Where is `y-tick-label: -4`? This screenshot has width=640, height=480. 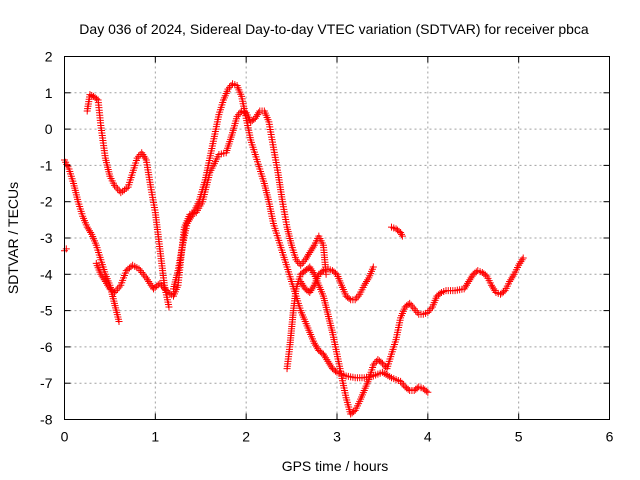 y-tick-label: -4 is located at coordinates (46, 274).